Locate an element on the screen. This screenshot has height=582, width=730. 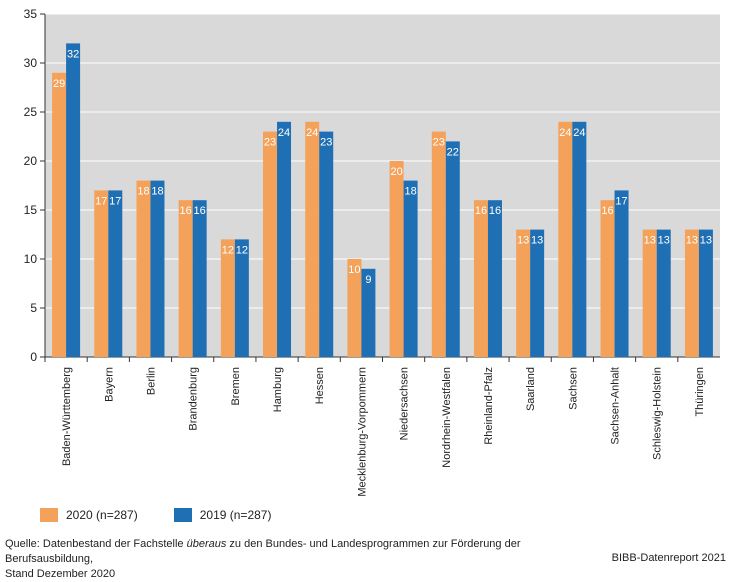
data-label-2019-10: 16 is located at coordinates (495, 211).